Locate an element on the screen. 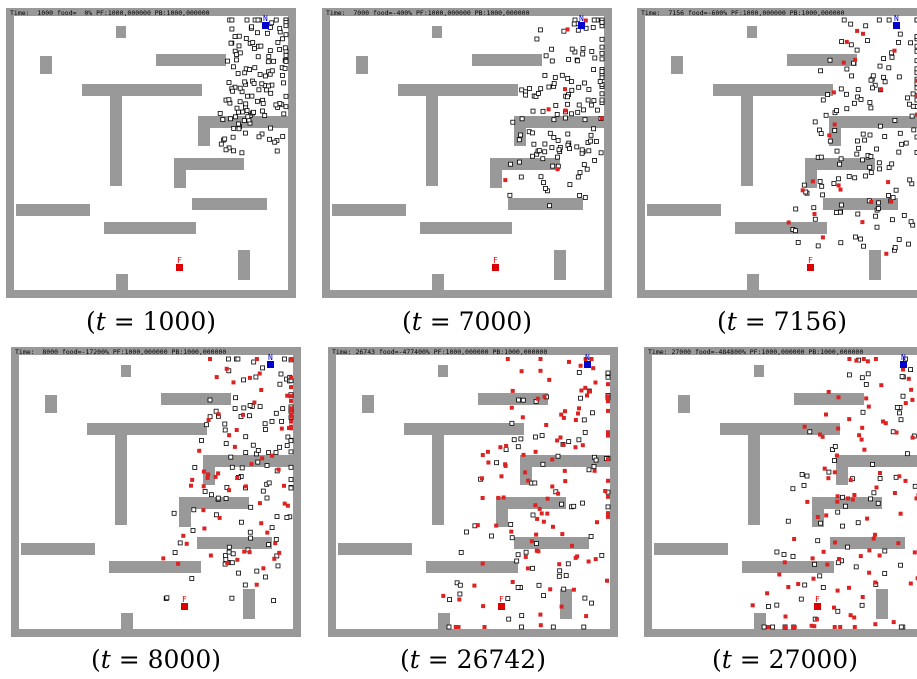  food-source-marker is located at coordinates (179, 267).